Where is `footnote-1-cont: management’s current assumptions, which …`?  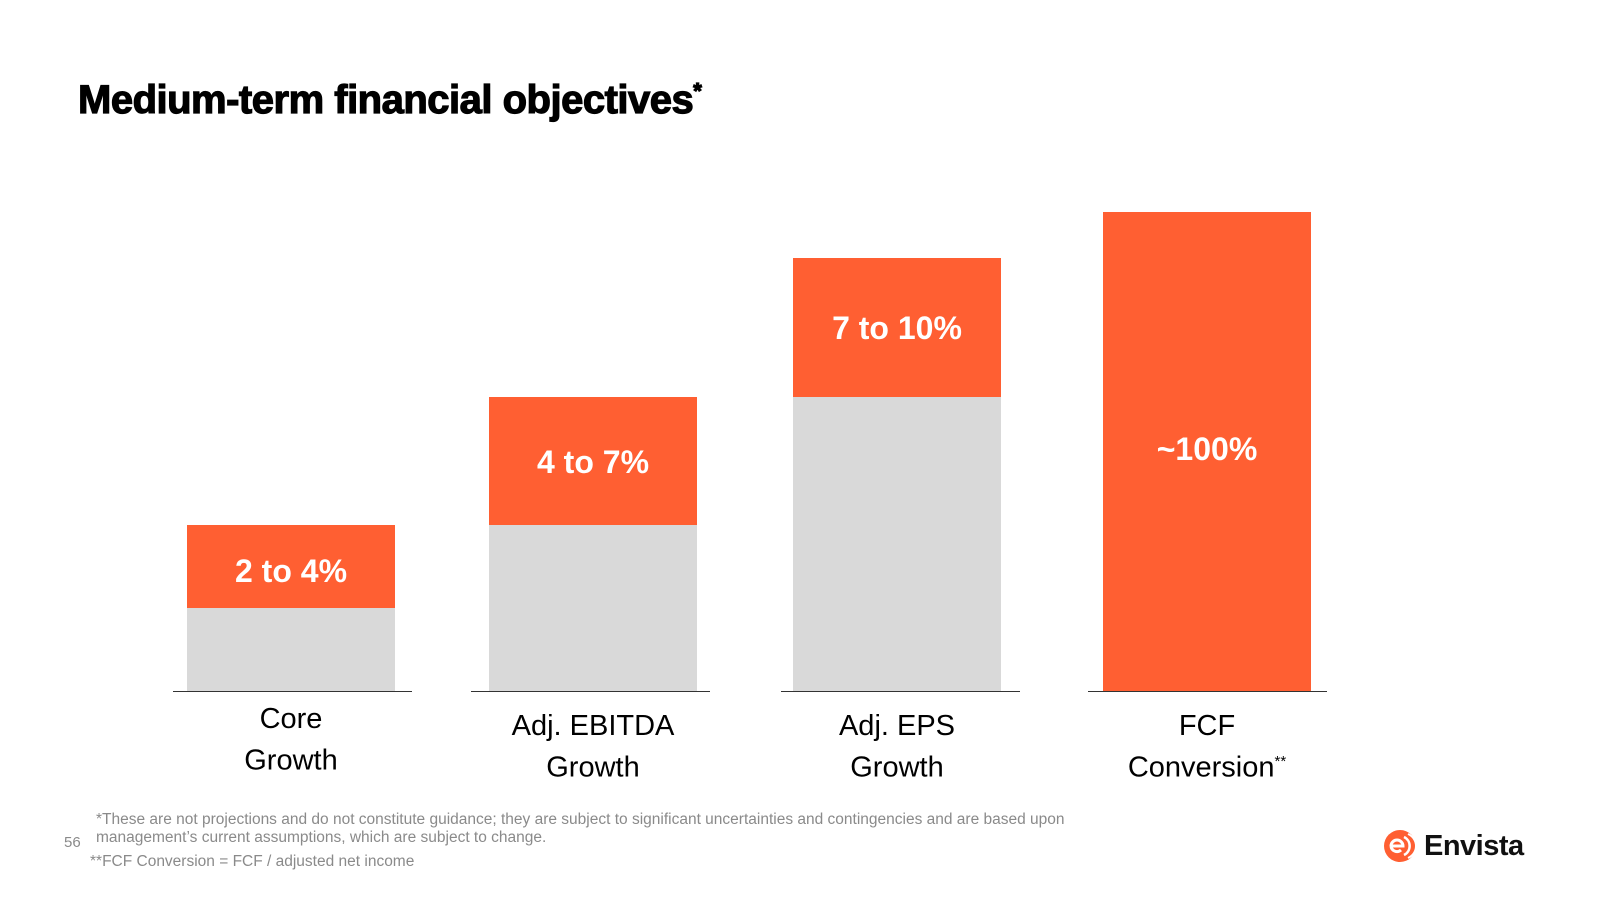 footnote-1-cont: management’s current assumptions, which … is located at coordinates (321, 837).